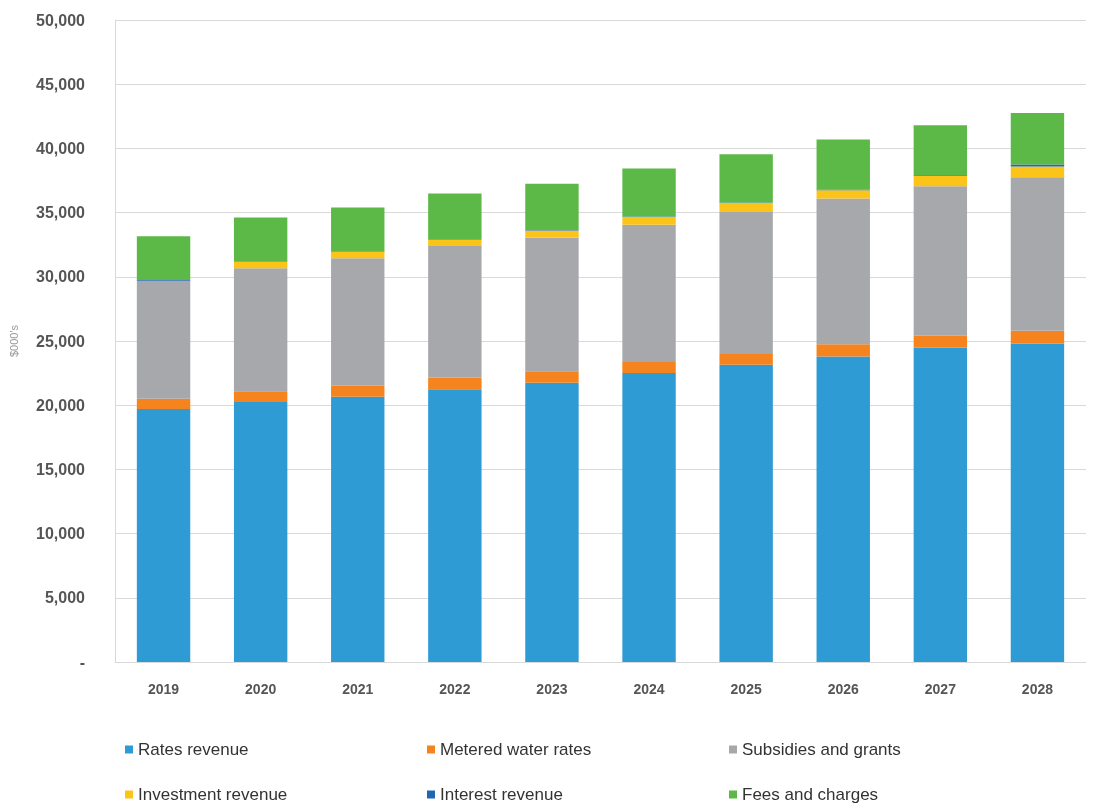 The height and width of the screenshot is (804, 1098). I want to click on y-tick-label: 5,000, so click(65, 598).